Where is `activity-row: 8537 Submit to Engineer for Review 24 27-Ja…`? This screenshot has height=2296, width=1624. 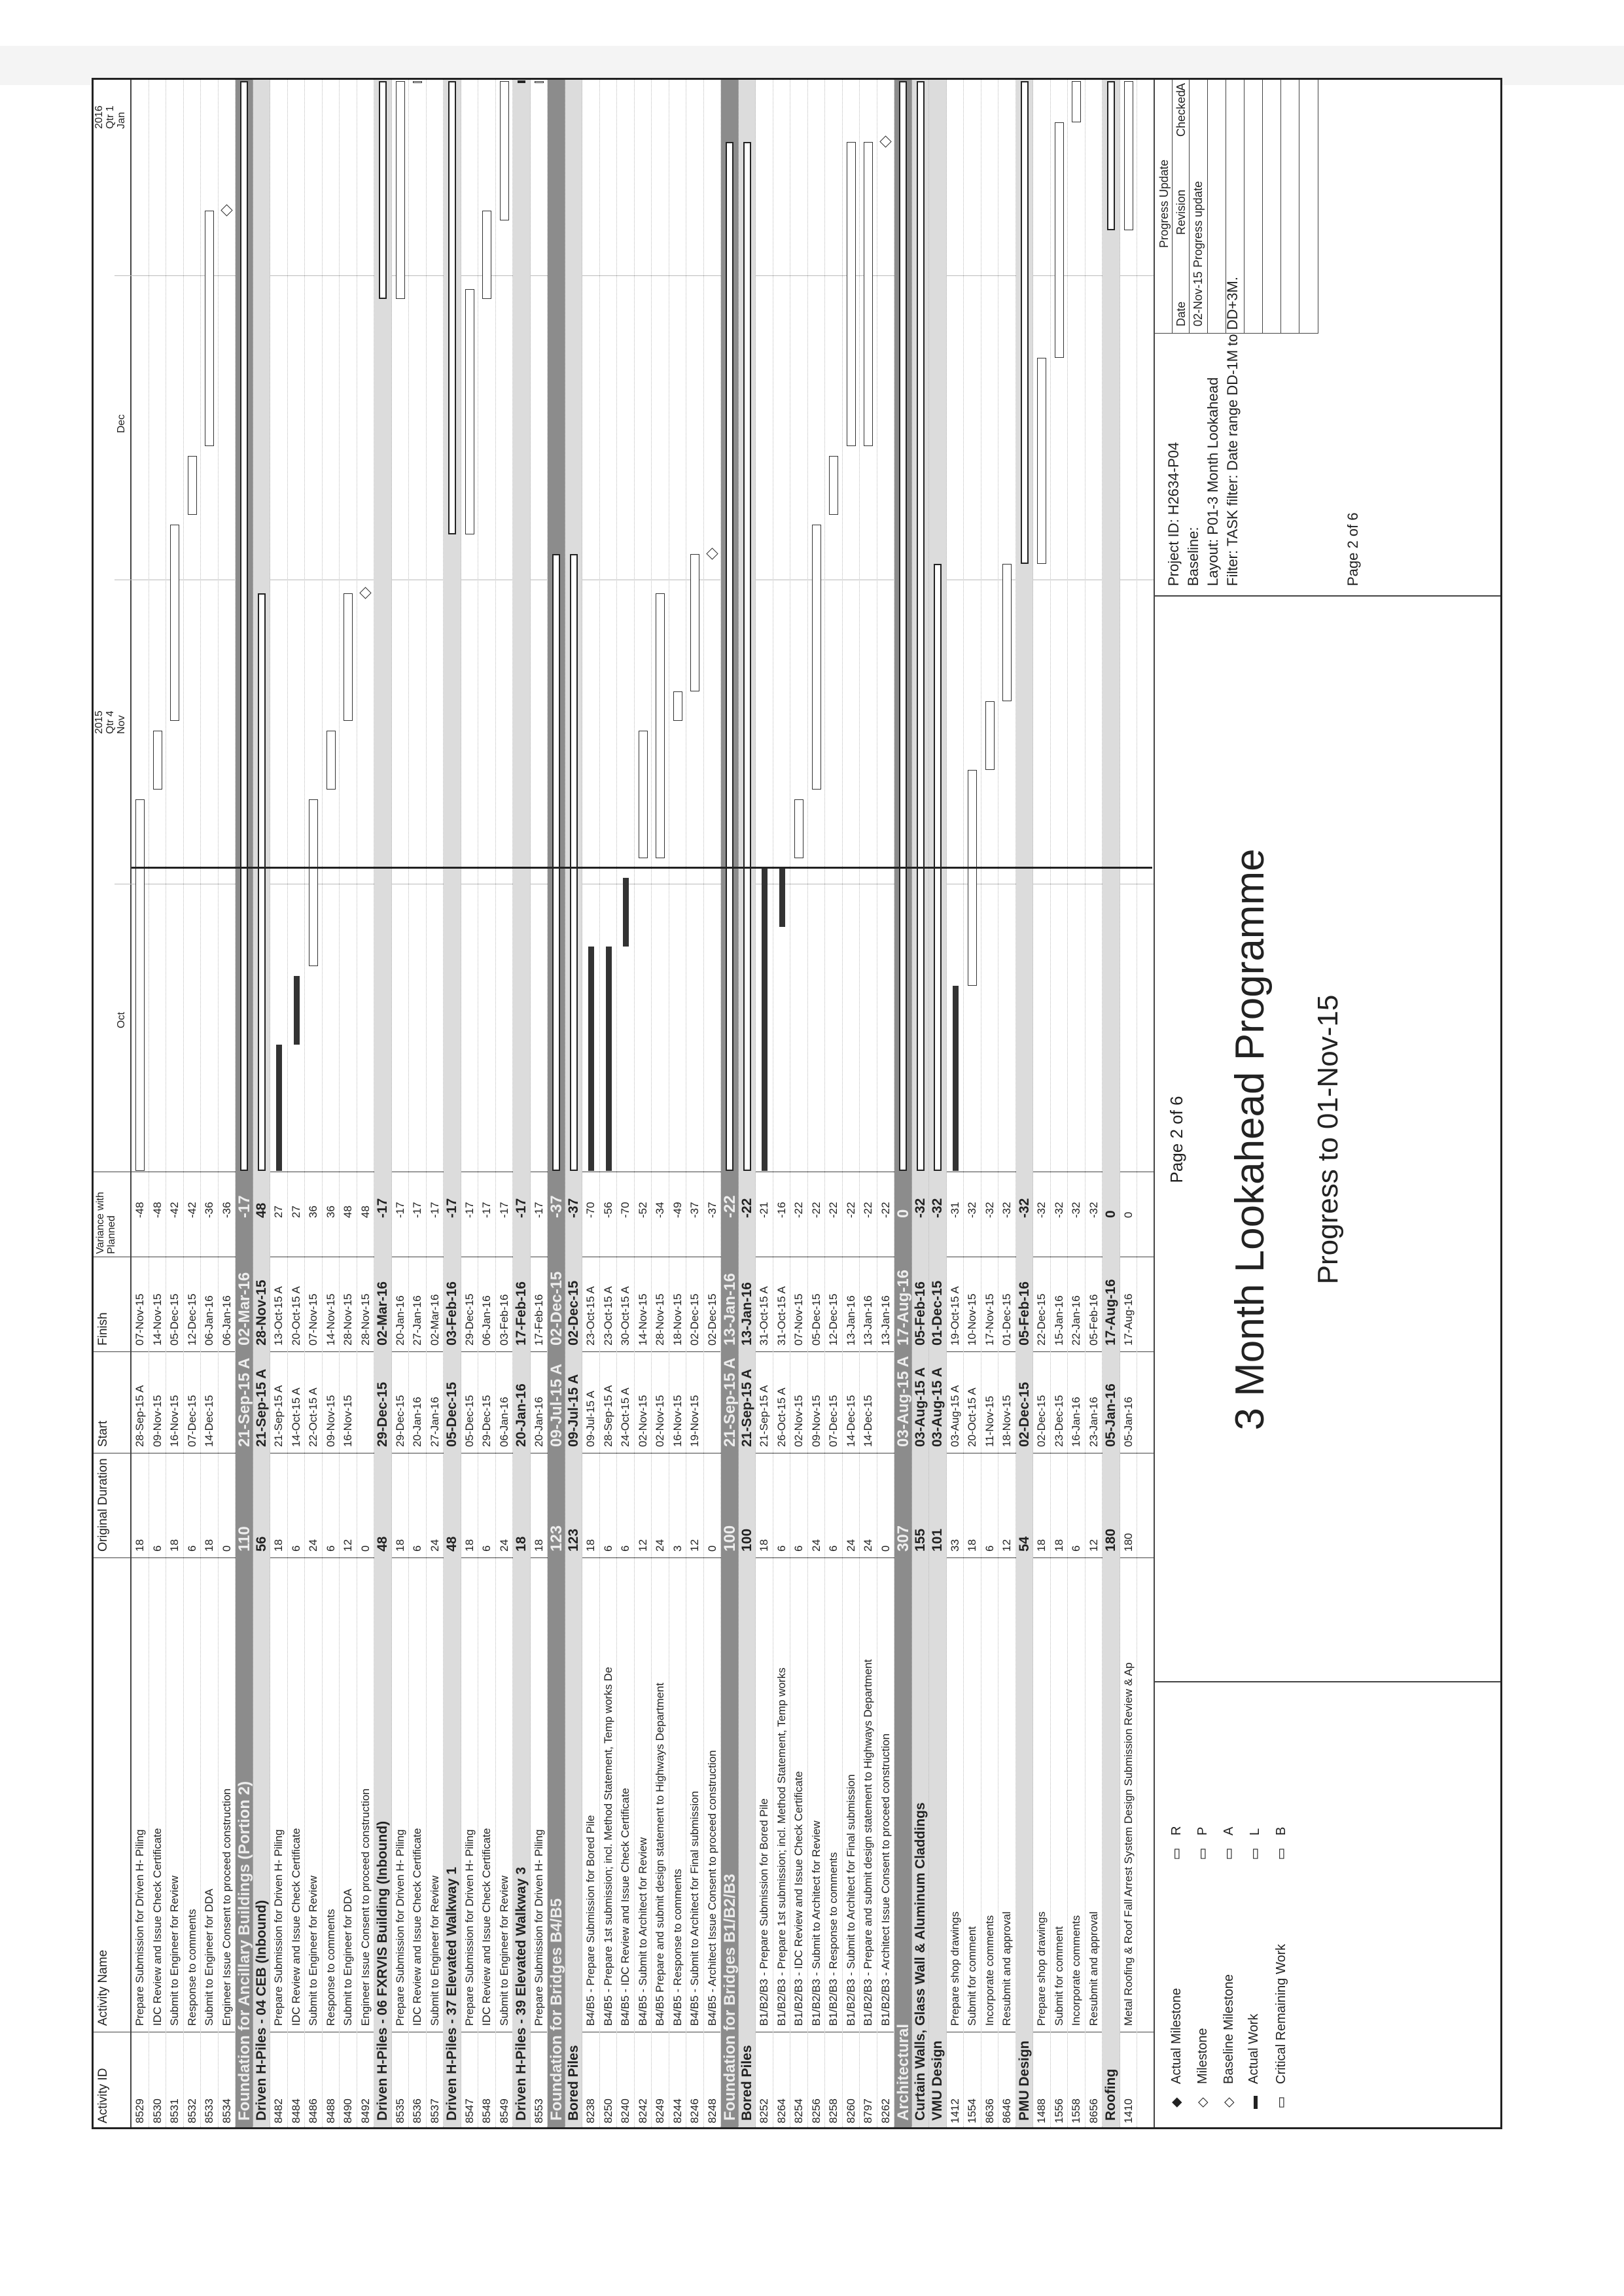 activity-row: 8537 Submit to Engineer for Review 24 27-Ja… is located at coordinates (435, 1103).